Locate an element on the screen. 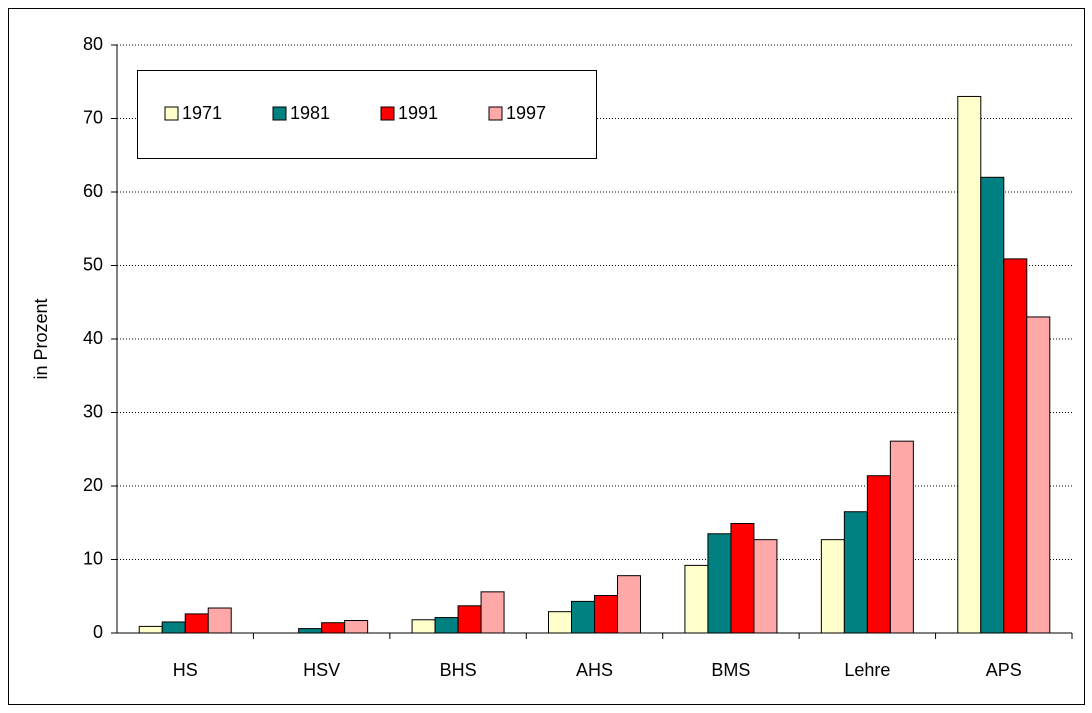  x-tick-label: HS is located at coordinates (185, 670).